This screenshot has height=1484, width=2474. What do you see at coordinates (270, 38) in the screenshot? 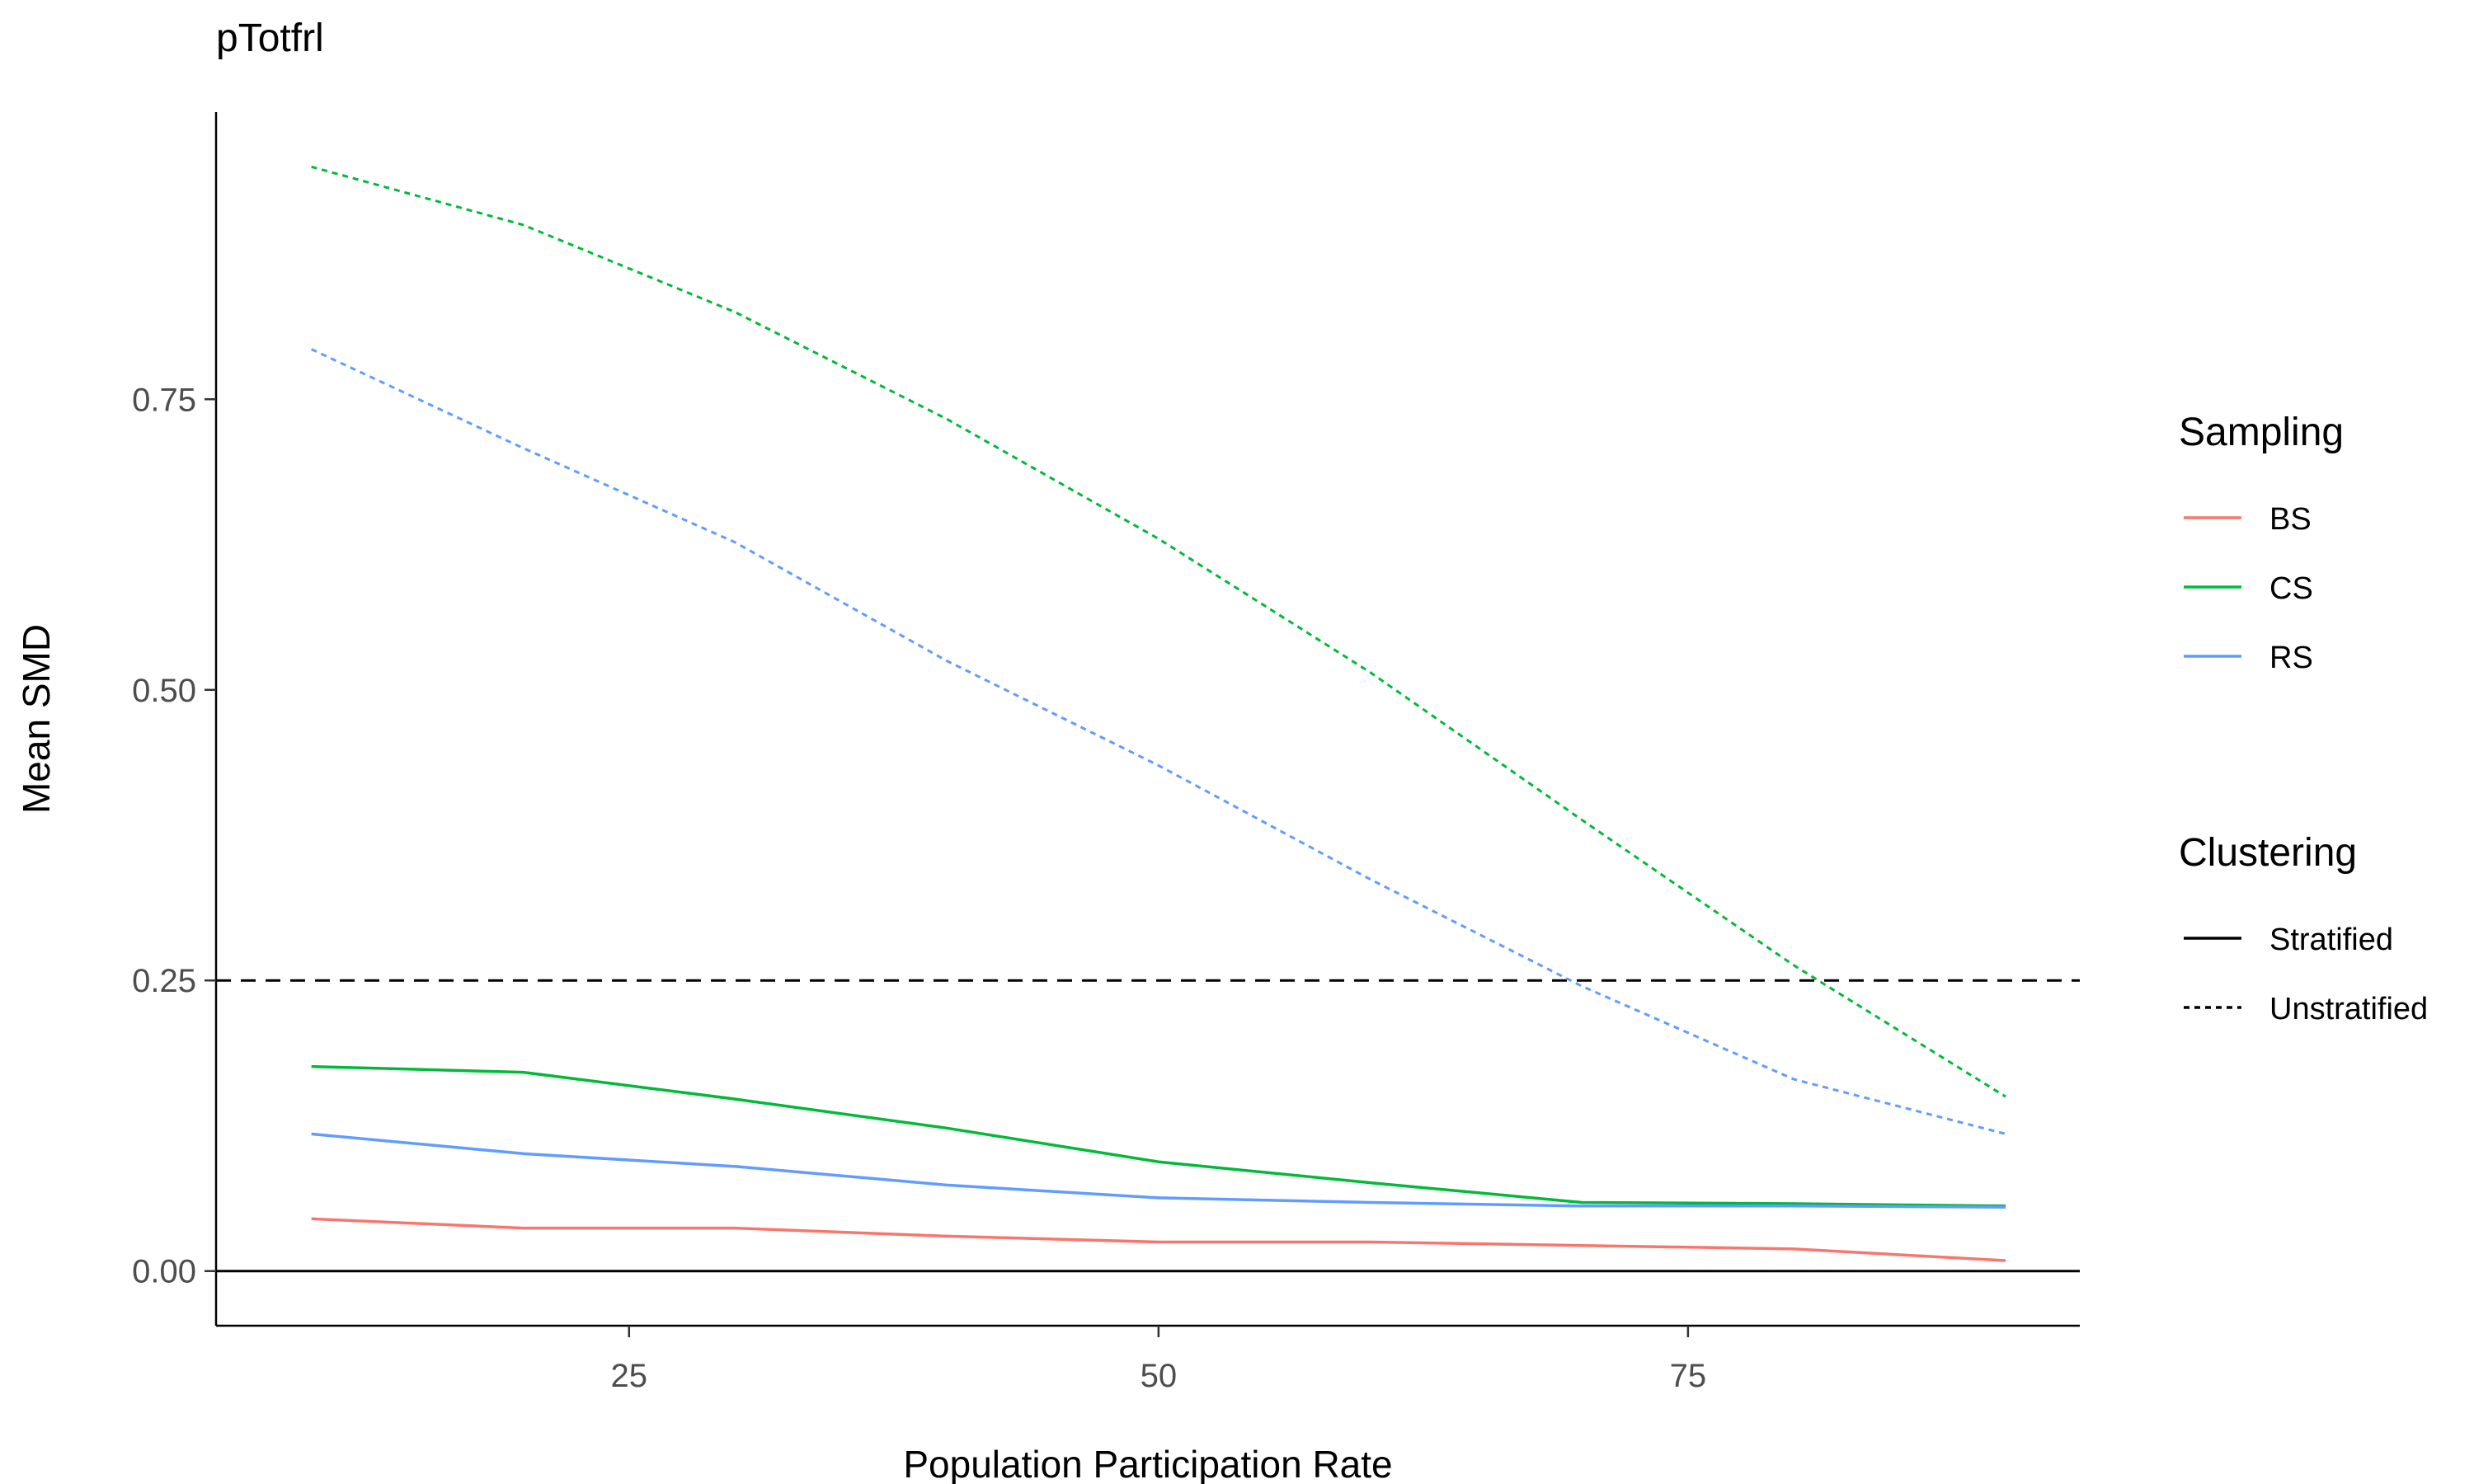
I see `chart-title: pTotfrl` at bounding box center [270, 38].